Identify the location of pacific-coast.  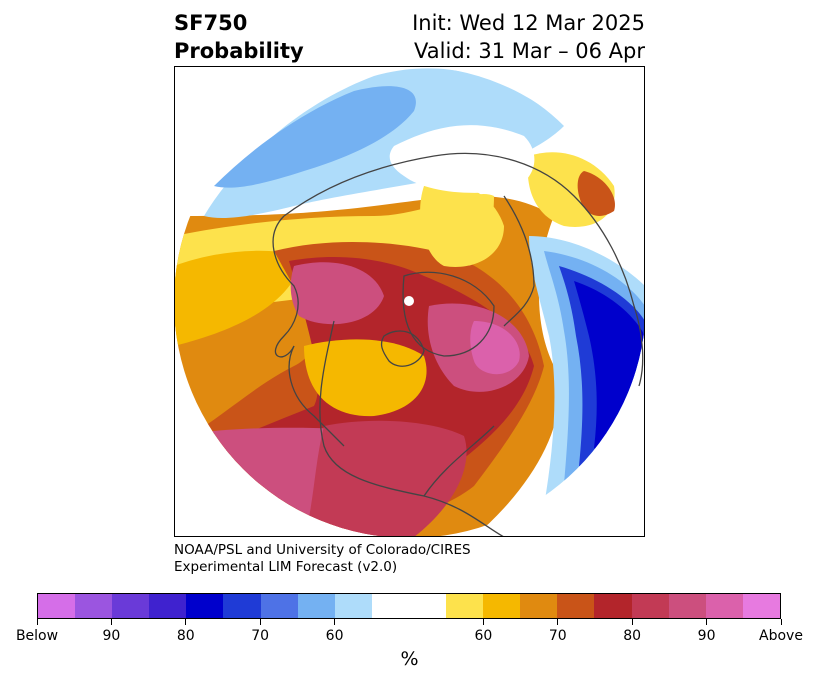
(316, 396).